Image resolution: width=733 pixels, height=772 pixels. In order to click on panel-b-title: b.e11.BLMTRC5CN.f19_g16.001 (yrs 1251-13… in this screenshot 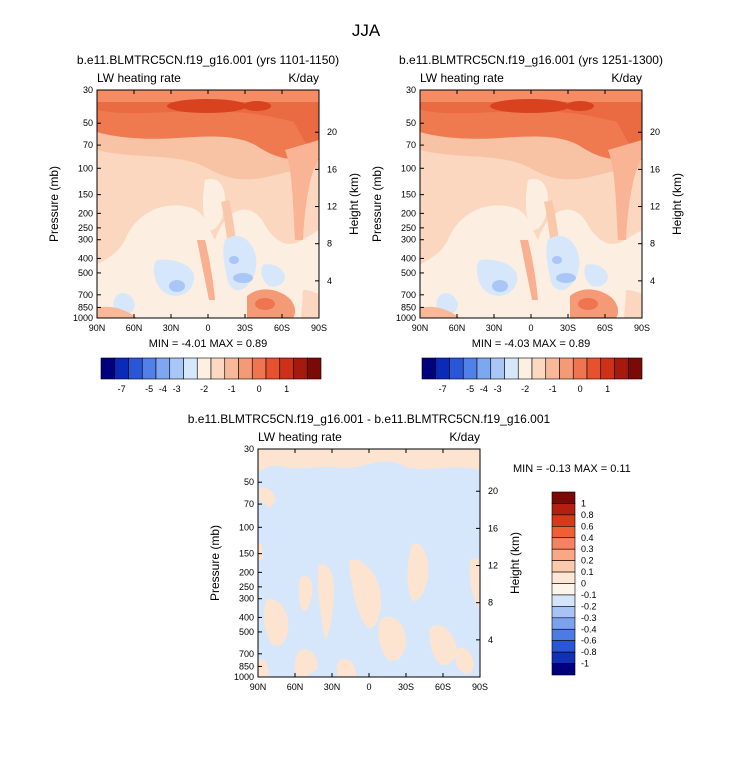, I will do `click(531, 60)`.